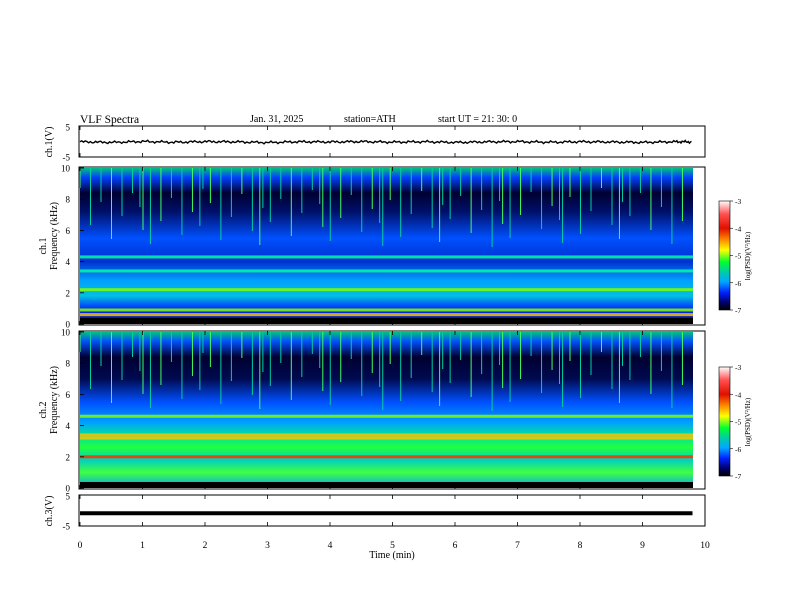 The height and width of the screenshot is (612, 792). I want to click on station-label: station=ATH, so click(370, 119).